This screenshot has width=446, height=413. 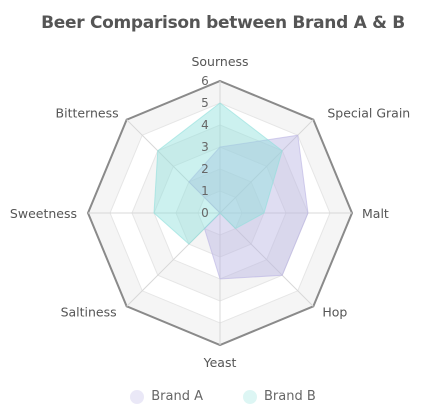 I want to click on tick-label-0: 0, so click(x=205, y=213).